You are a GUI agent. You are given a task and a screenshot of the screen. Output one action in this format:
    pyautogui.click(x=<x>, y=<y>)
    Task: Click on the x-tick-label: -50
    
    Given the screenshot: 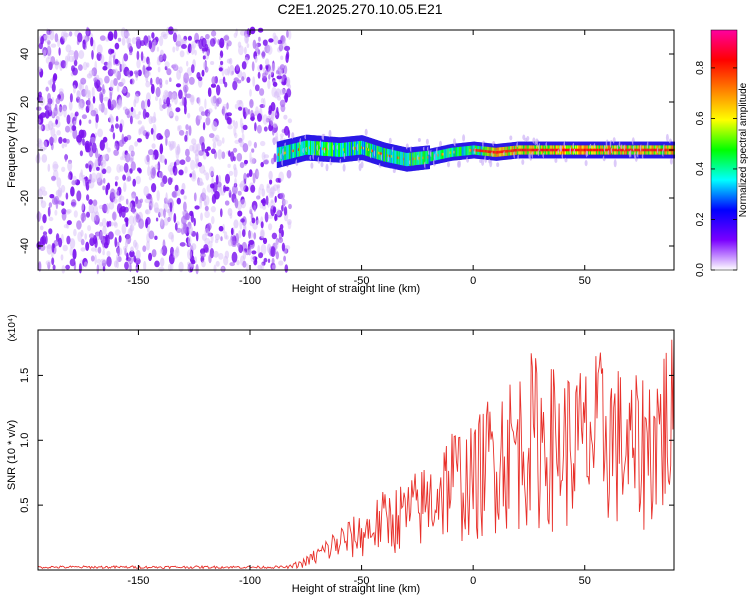 What is the action you would take?
    pyautogui.click(x=362, y=581)
    